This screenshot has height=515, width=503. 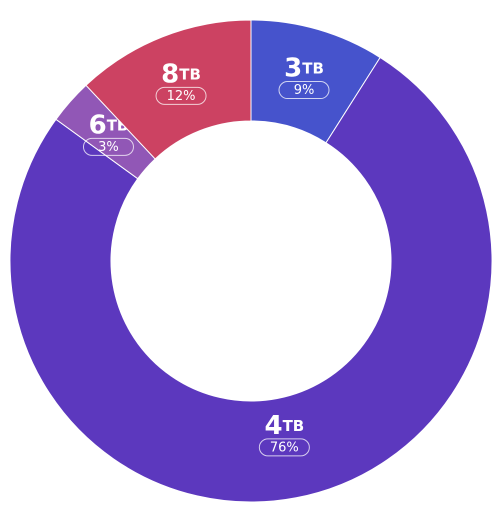 I want to click on percent-label: 76%, so click(x=284, y=447).